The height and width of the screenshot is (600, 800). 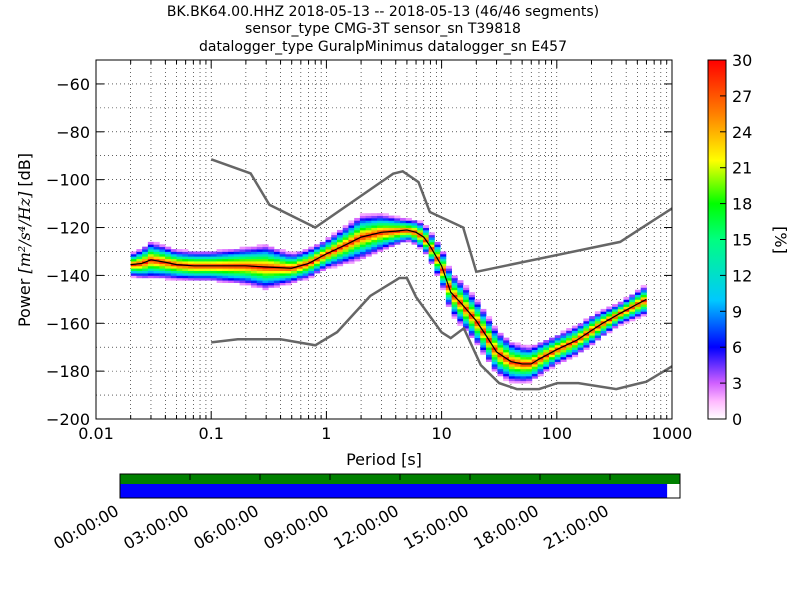 What do you see at coordinates (68, 419) in the screenshot?
I see `y-tick-label: −200` at bounding box center [68, 419].